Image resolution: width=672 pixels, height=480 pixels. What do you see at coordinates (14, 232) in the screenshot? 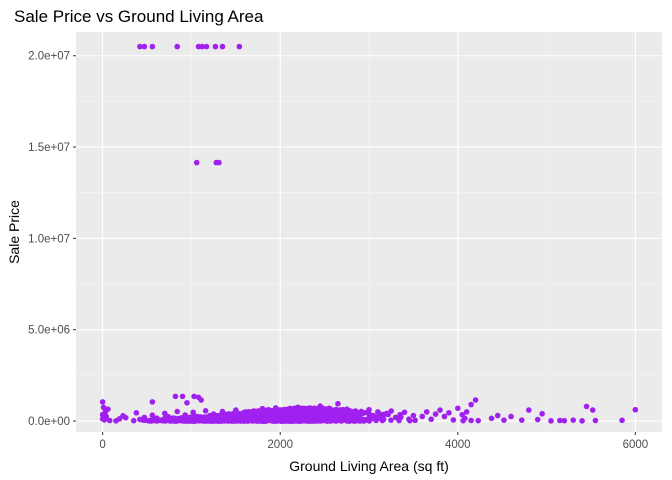
I see `y-axis-label: Sale Price` at bounding box center [14, 232].